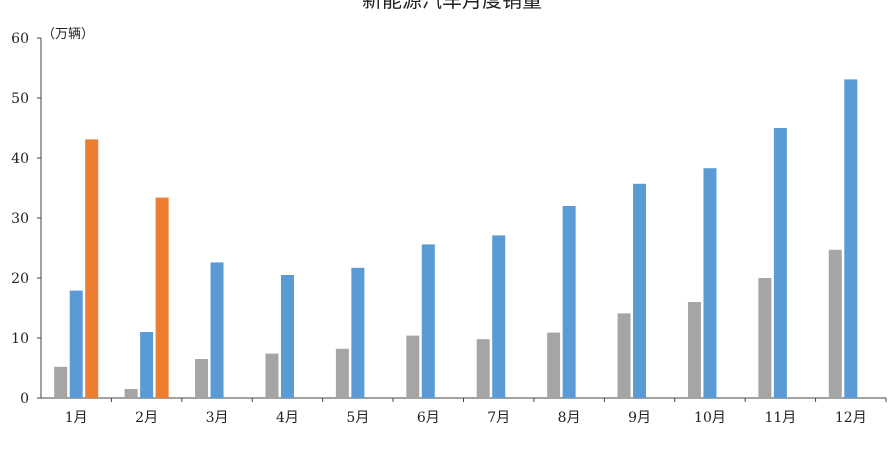  I want to click on y-tick-label: 60, so click(20, 39).